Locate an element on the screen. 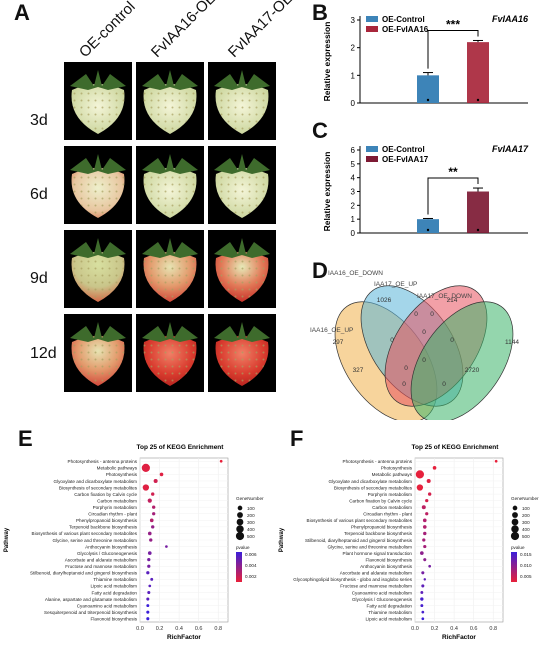  pathway-label: Anthocyanin biosynthesis is located at coordinates (111, 546).